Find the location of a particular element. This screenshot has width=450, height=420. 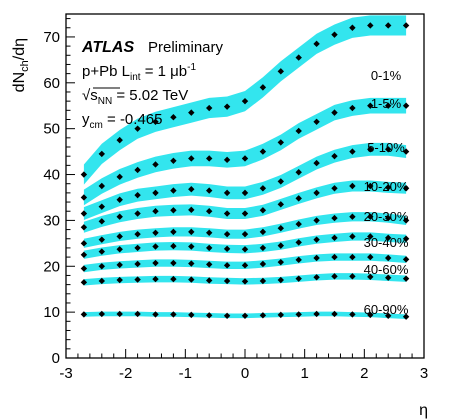

preliminary-label: Preliminary is located at coordinates (186, 47).